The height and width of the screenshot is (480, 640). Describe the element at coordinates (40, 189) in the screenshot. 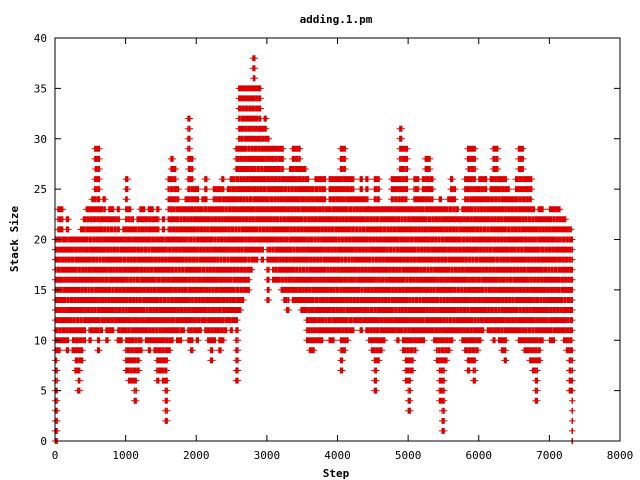

I see `y-tick-label: 25` at that location.